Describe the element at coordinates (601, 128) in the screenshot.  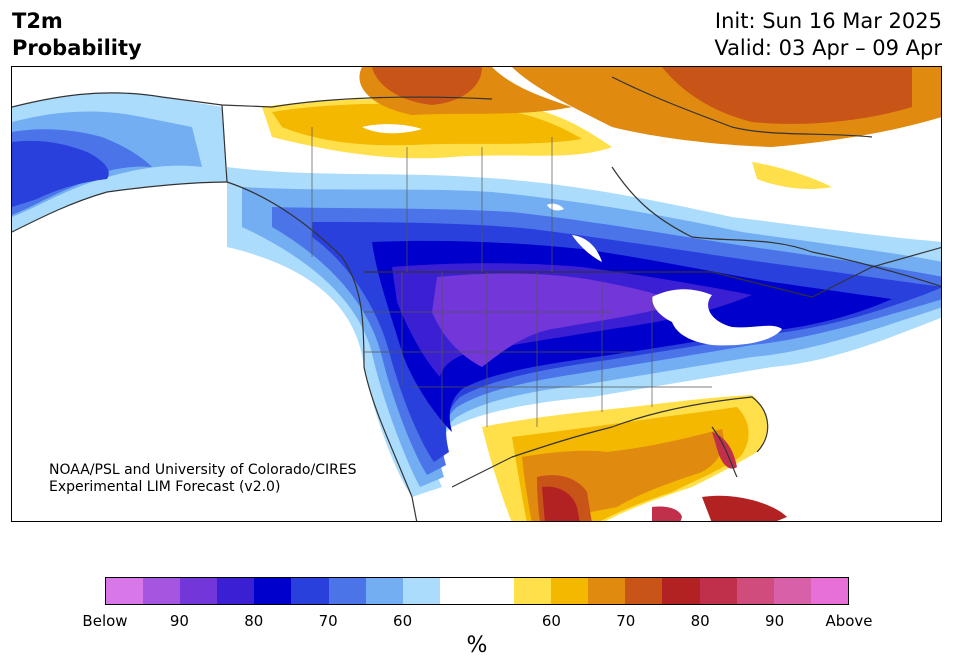
I see `above-normal-arctic` at that location.